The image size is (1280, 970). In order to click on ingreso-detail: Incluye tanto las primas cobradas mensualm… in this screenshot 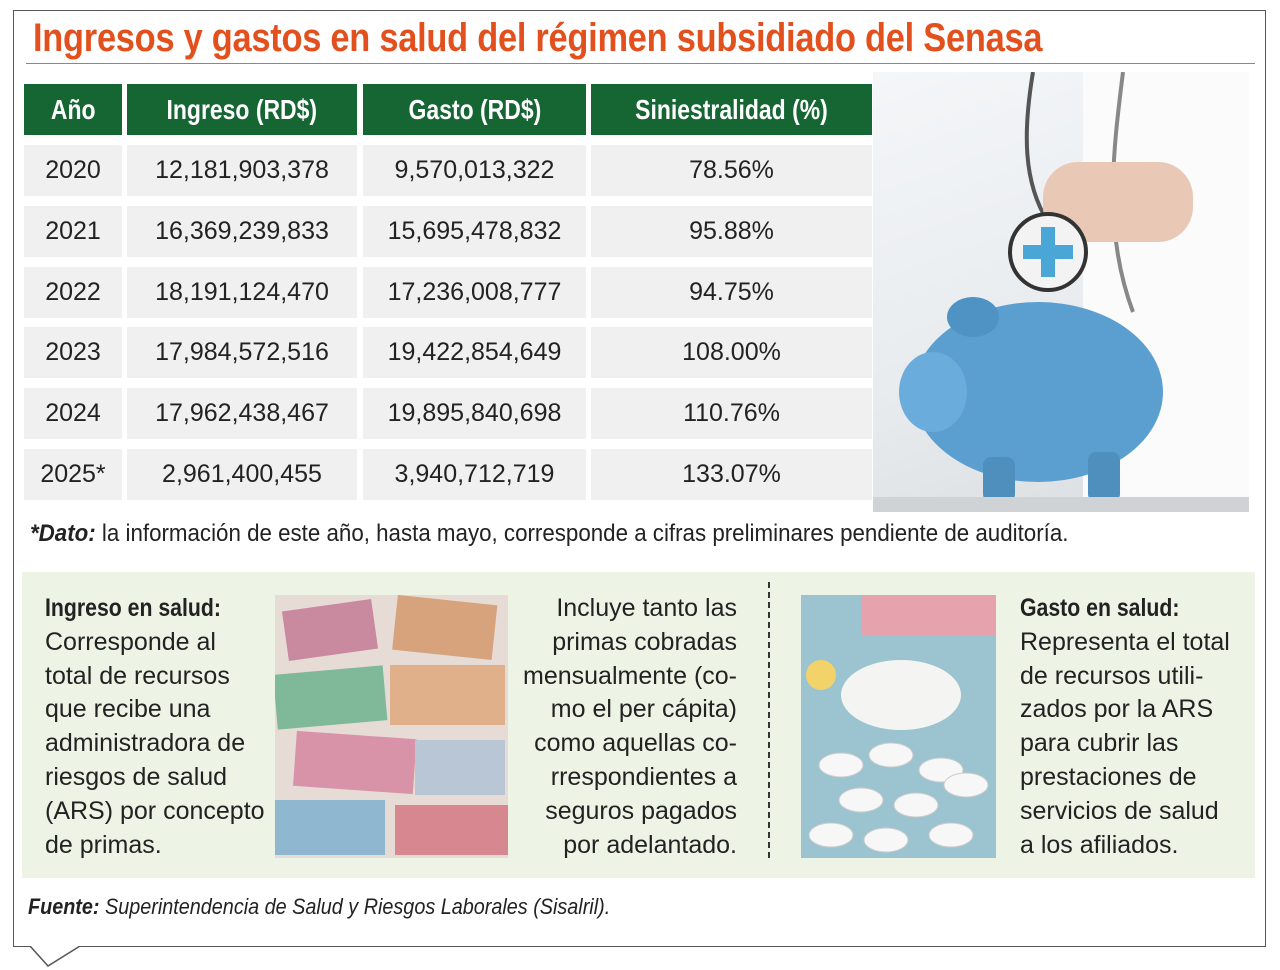, I will do `click(630, 727)`.